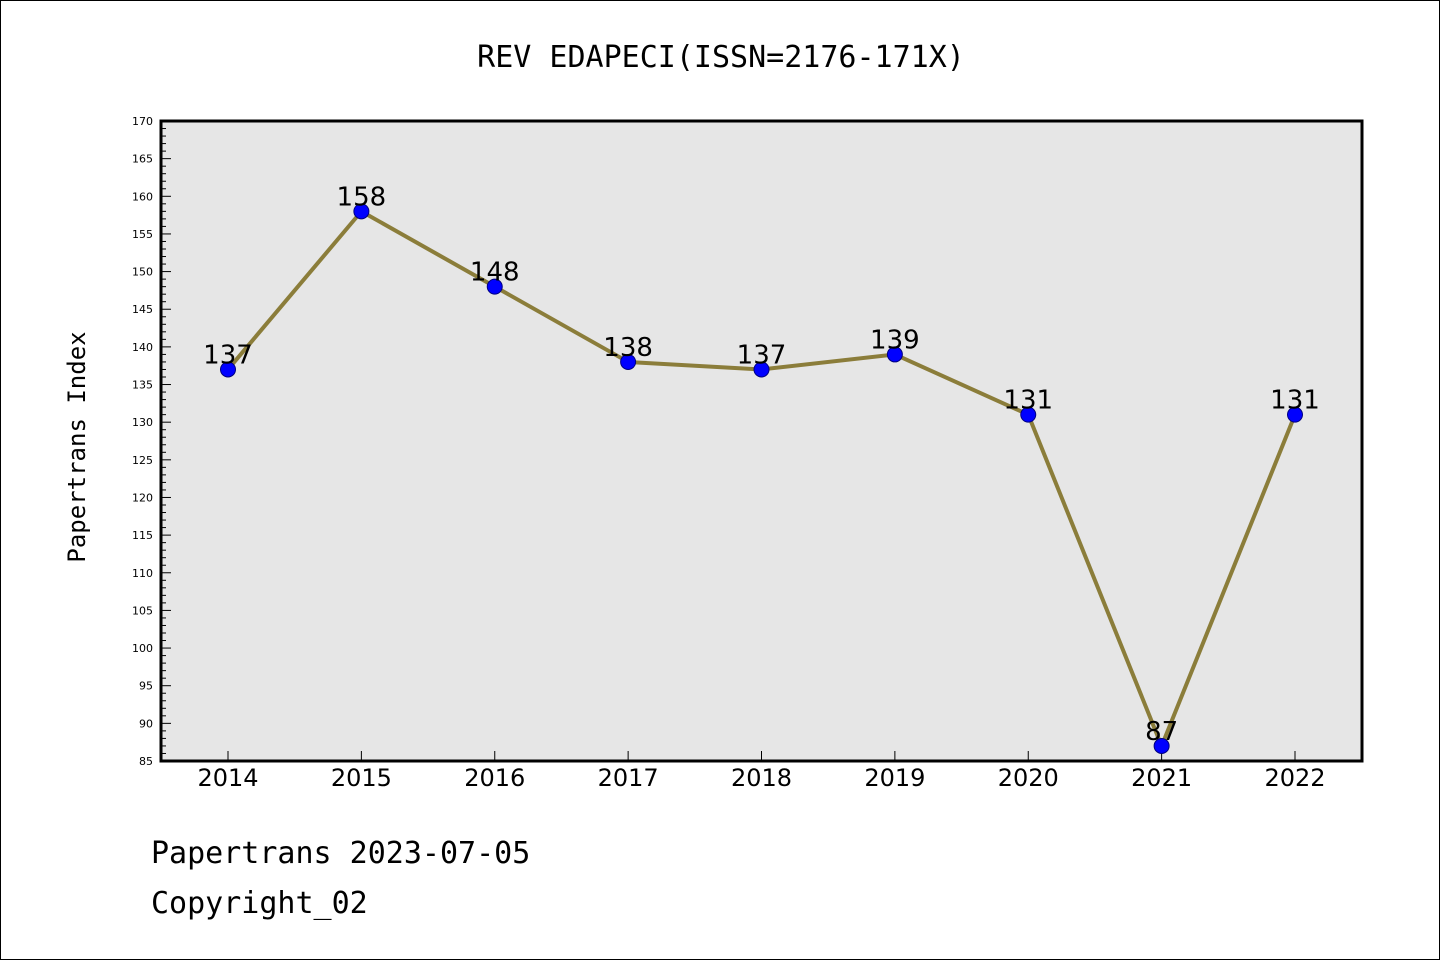 Image resolution: width=1440 pixels, height=960 pixels. What do you see at coordinates (142, 234) in the screenshot?
I see `y-tick-label: 155` at bounding box center [142, 234].